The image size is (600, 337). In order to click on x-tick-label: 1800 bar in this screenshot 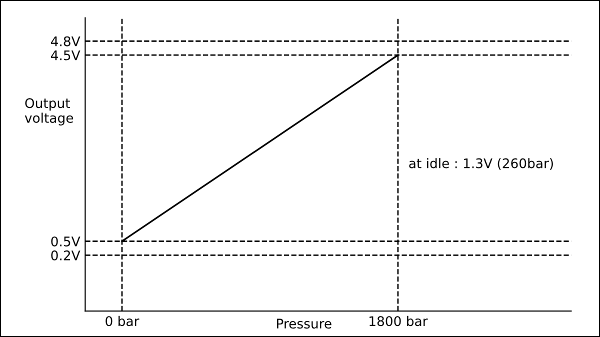, I will do `click(399, 321)`.